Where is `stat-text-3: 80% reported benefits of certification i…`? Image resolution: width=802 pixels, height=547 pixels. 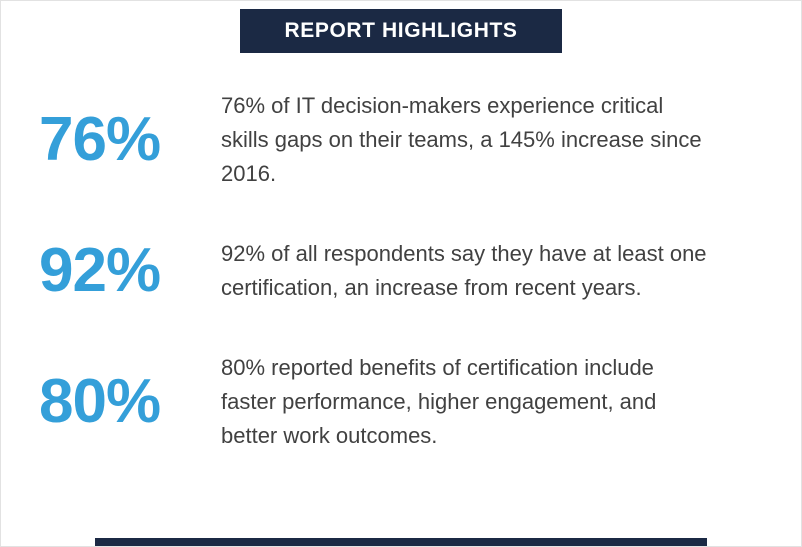 stat-text-3: 80% reported benefits of certification i… is located at coordinates (439, 401).